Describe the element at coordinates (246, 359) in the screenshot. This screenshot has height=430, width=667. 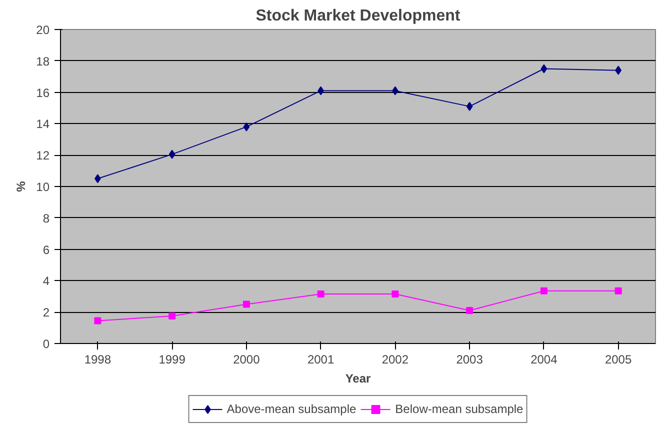
I see `x-tick-label: 2000` at that location.